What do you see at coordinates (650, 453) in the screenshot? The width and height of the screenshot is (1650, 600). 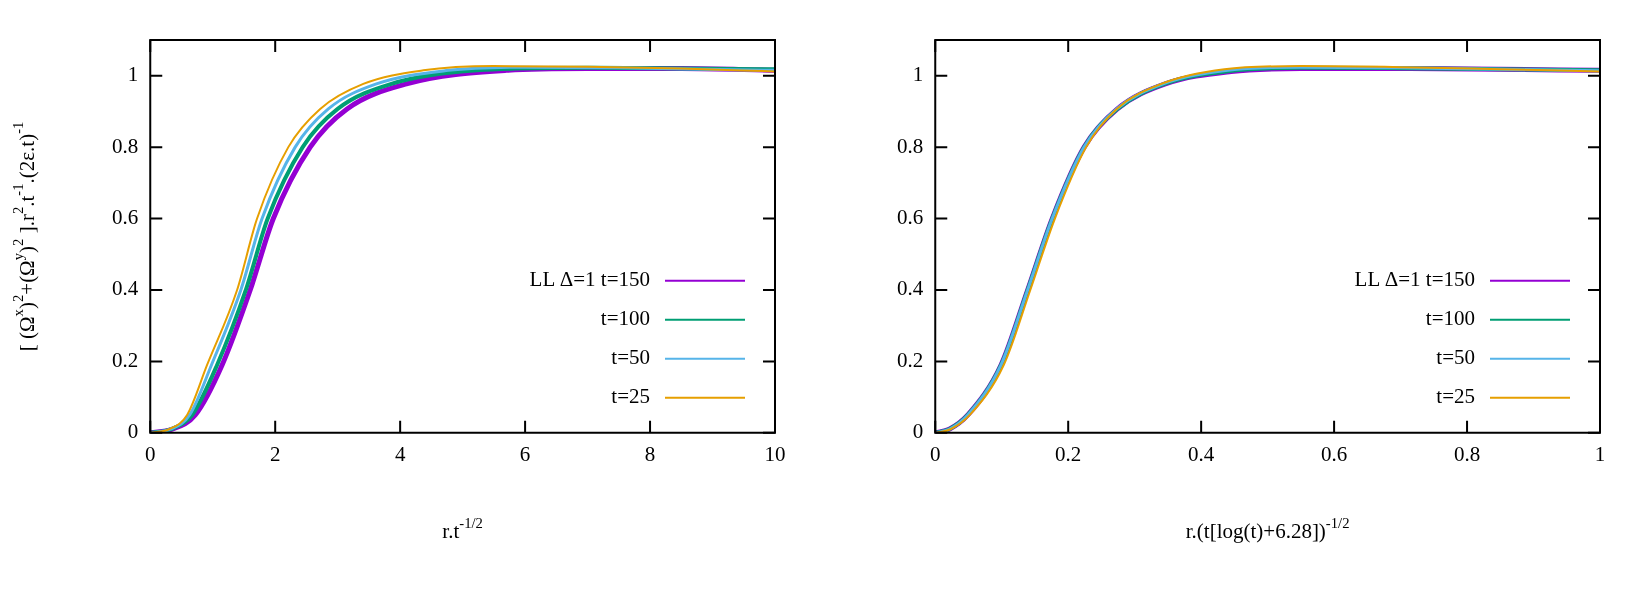 I see `x-tick-label: 8` at bounding box center [650, 453].